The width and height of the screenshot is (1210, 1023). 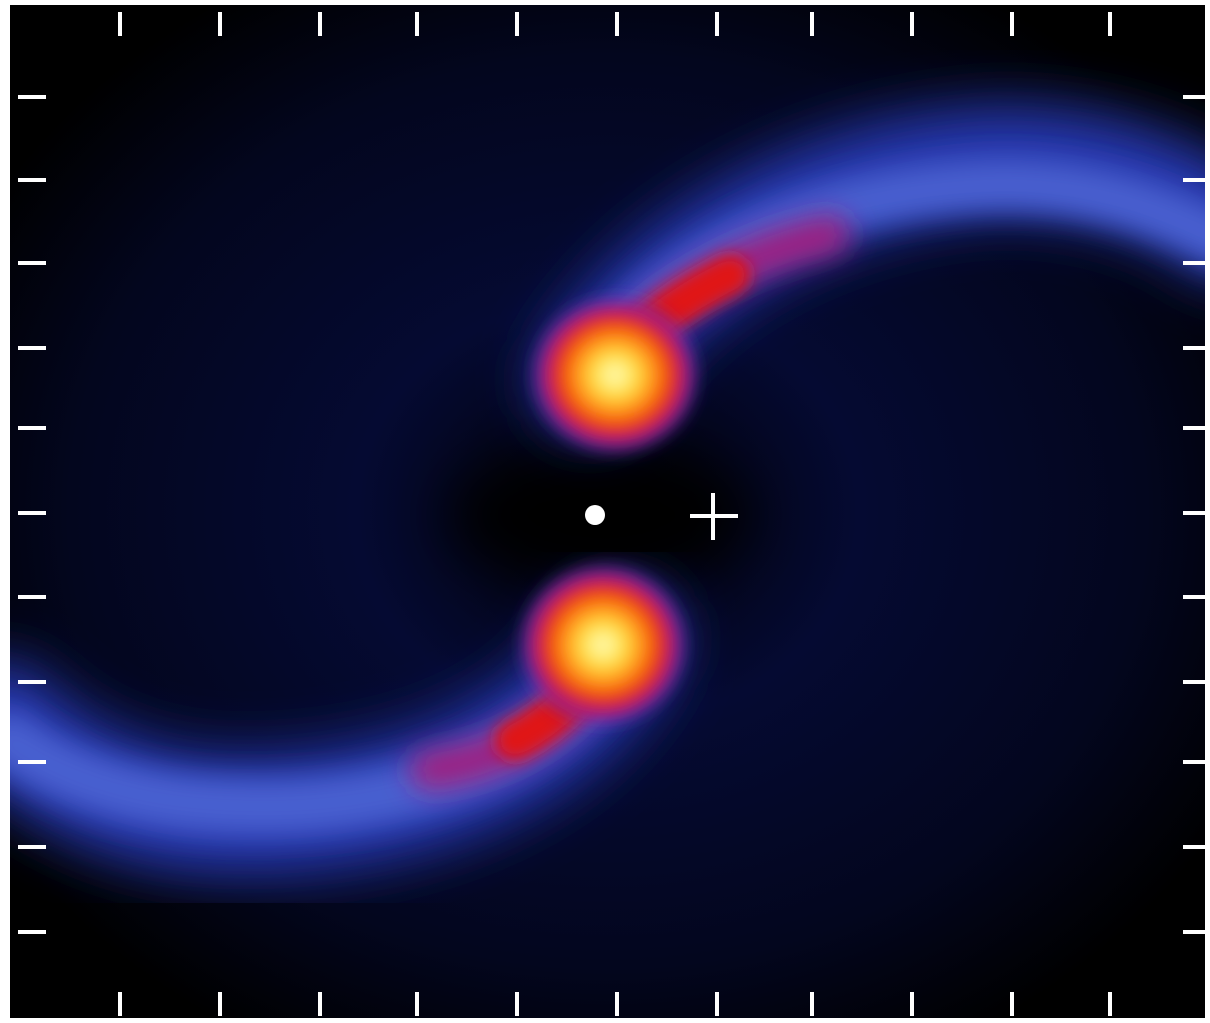 I want to click on lower-clump, so click(x=603, y=645).